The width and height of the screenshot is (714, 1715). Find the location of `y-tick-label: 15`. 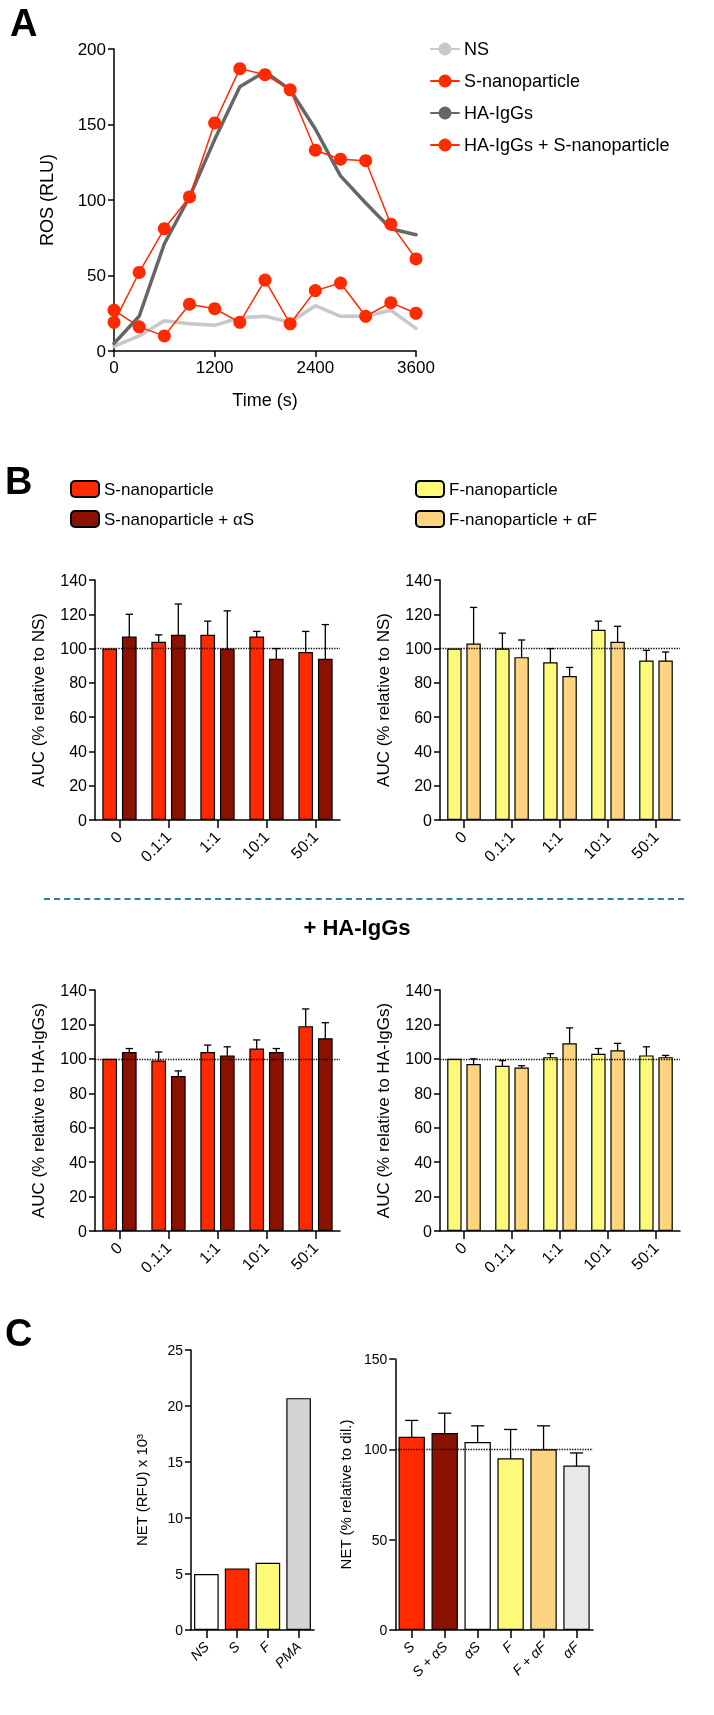

y-tick-label: 15 is located at coordinates (175, 1462).